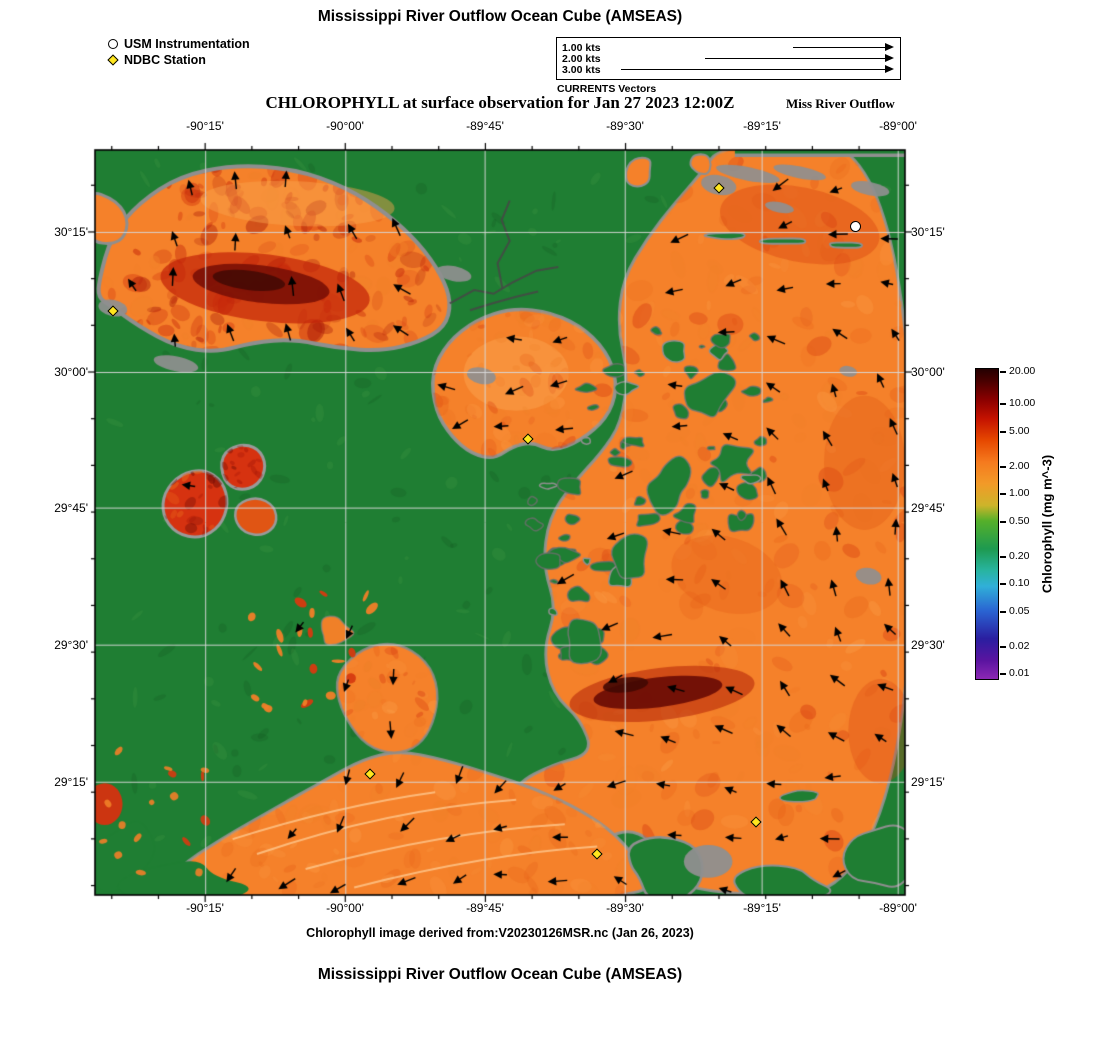 Image resolution: width=1100 pixels, height=1050 pixels. I want to click on lat-tick-label-right: 30°00', so click(928, 372).